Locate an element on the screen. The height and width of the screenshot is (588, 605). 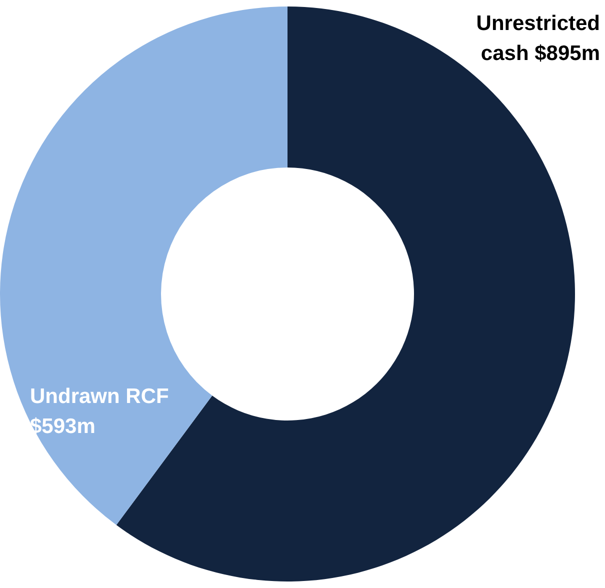
slice-label: Undrawn RCF is located at coordinates (99, 396).